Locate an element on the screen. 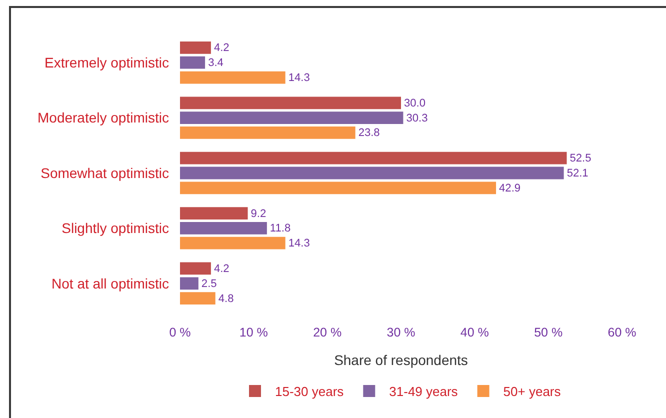 Image resolution: width=666 pixels, height=418 pixels. y-tick-label: Slightly optimistic is located at coordinates (115, 228).